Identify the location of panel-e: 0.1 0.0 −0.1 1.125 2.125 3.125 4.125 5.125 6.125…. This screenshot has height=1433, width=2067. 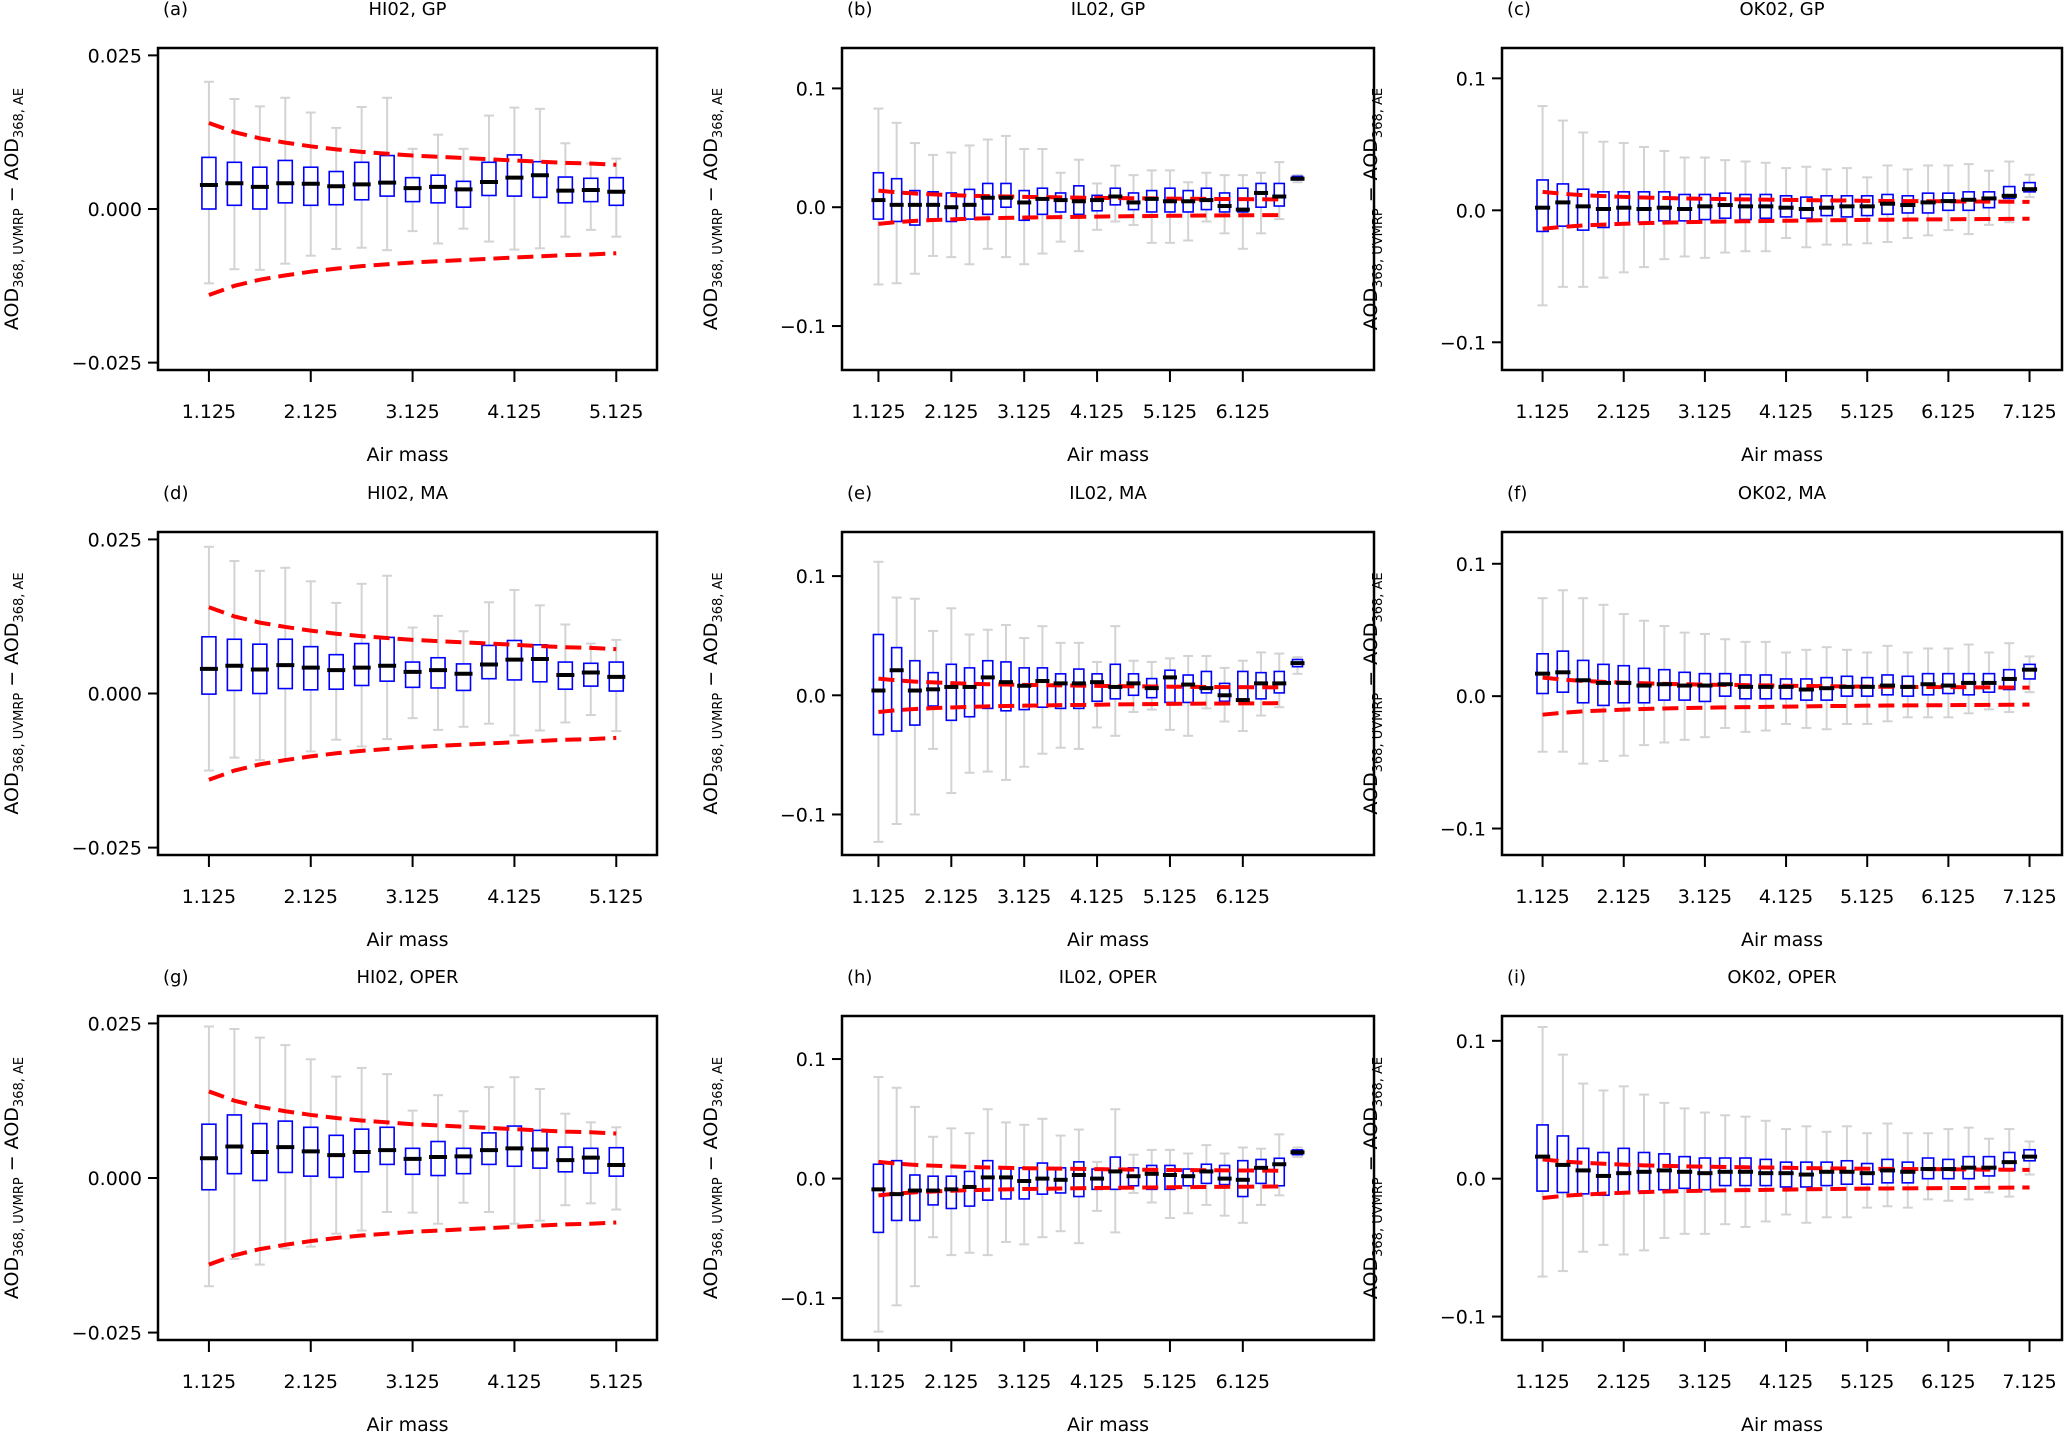
(1038, 717).